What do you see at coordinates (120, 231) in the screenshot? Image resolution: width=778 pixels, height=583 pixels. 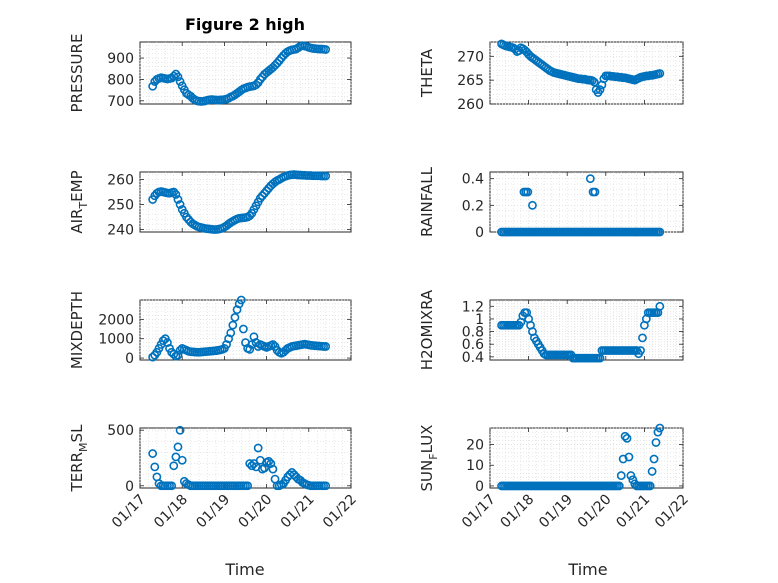 I see `y-tick-label: 240` at bounding box center [120, 231].